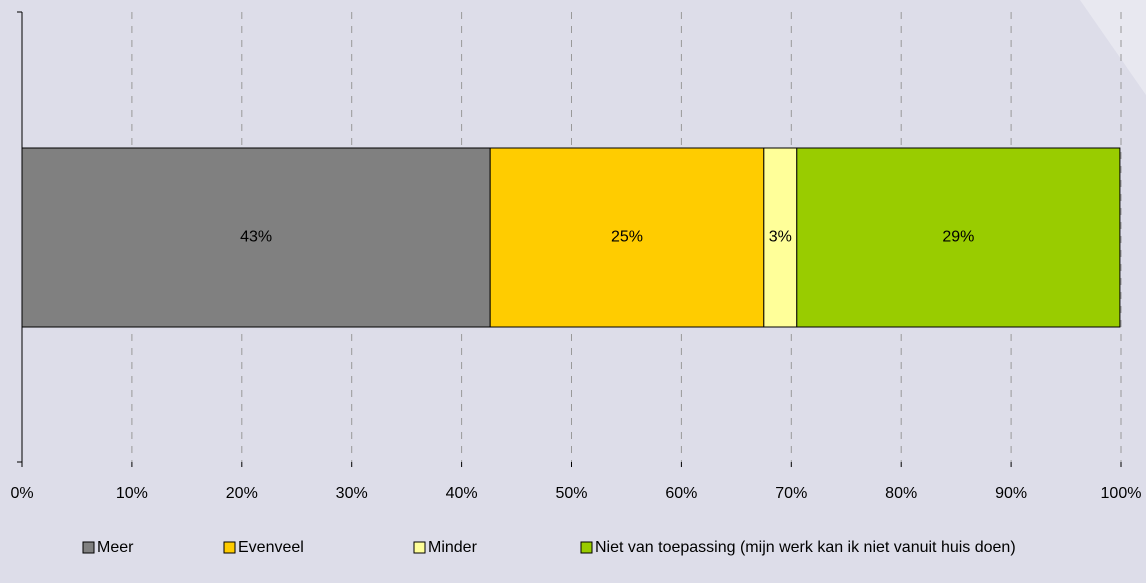 This screenshot has width=1146, height=583. I want to click on data-label: 3%, so click(780, 237).